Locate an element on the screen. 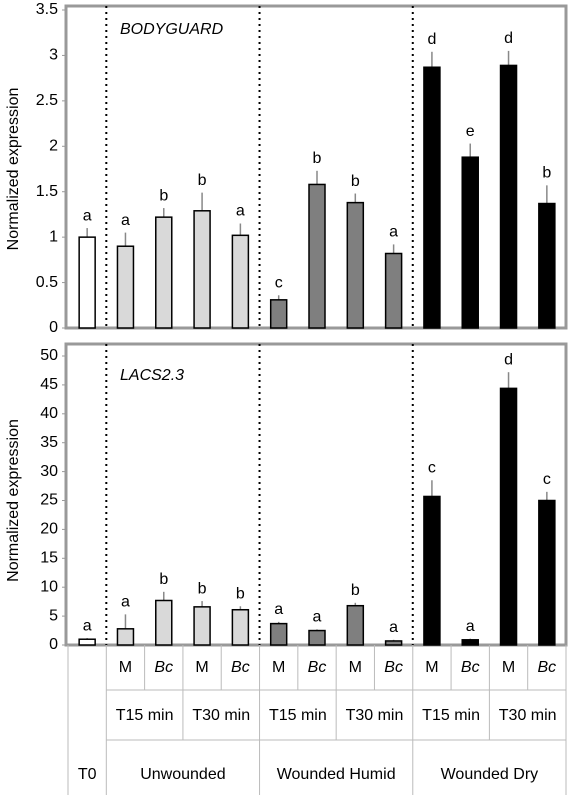 This screenshot has width=572, height=805. significance-letter: e is located at coordinates (470, 131).